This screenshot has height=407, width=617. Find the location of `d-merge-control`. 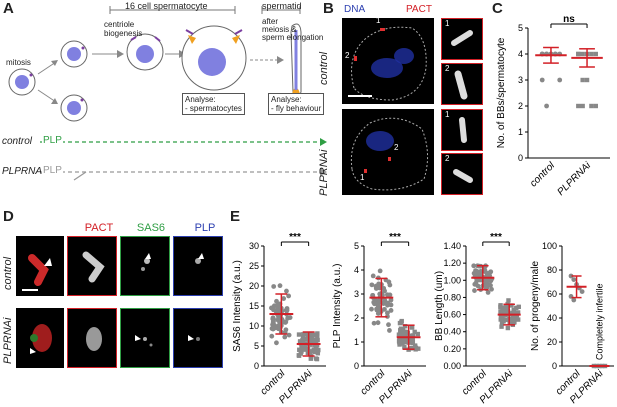

d-merge-control is located at coordinates (40, 266).